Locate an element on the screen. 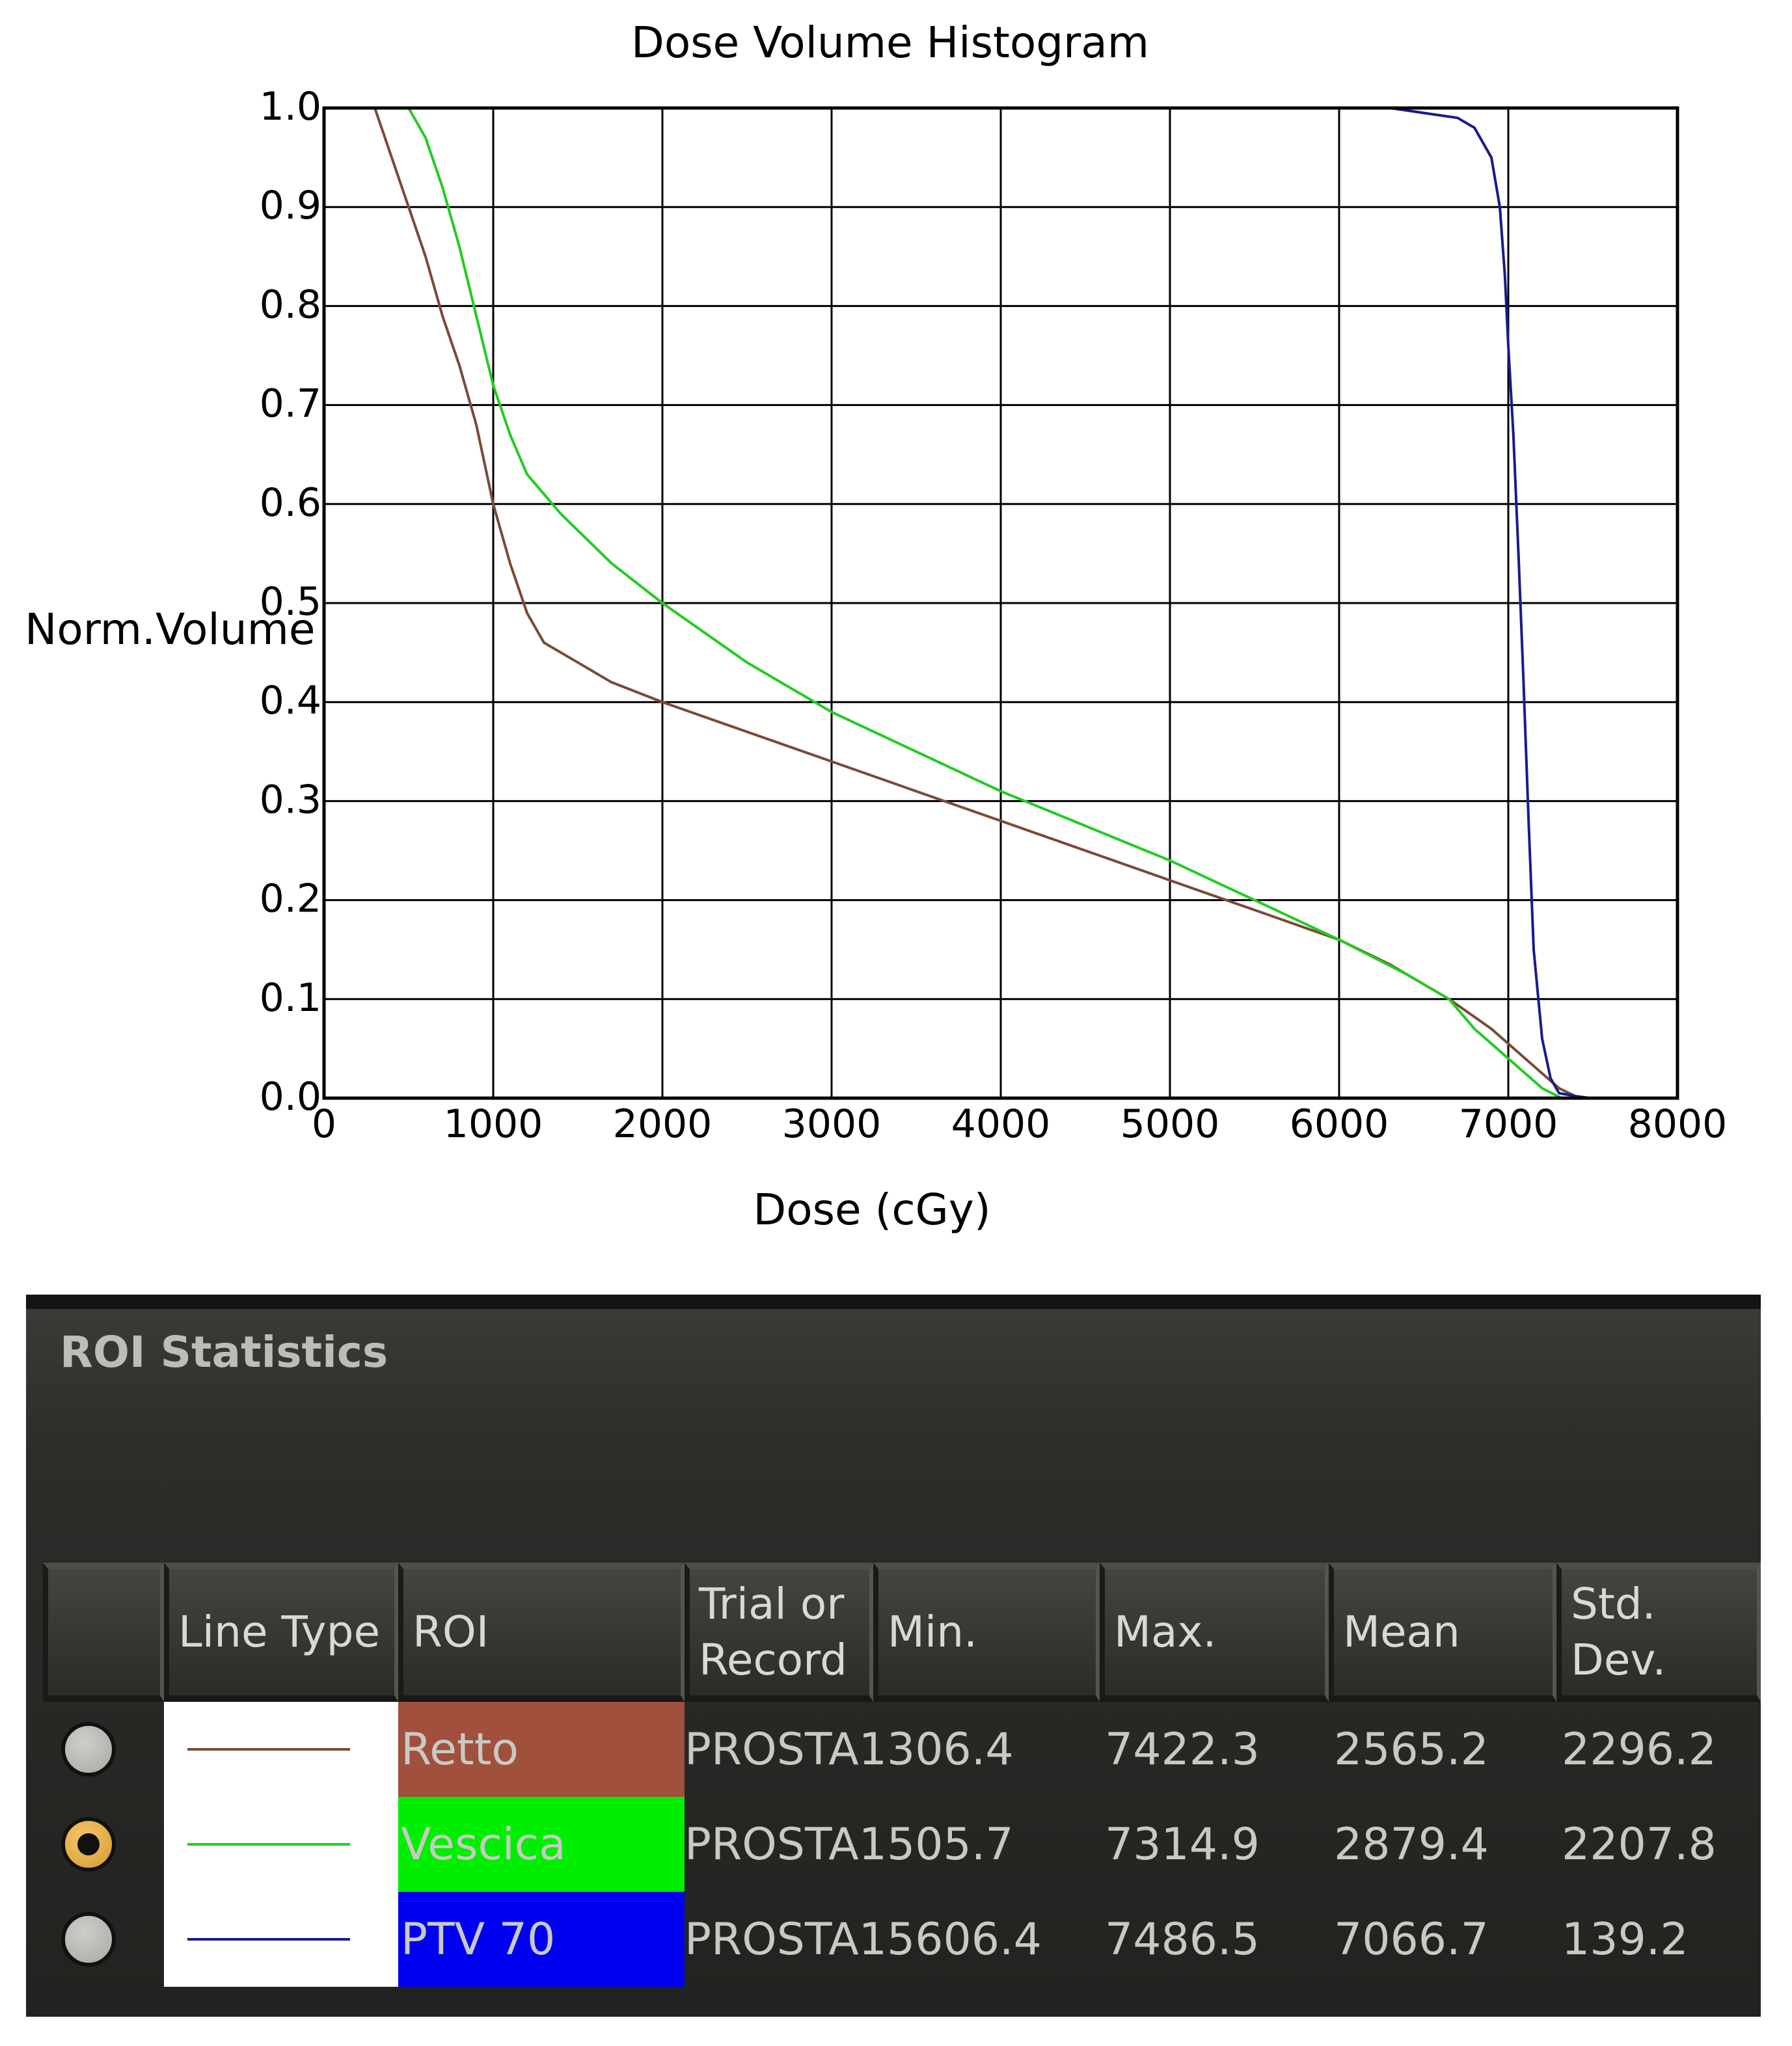 Image resolution: width=1792 pixels, height=2046 pixels. x-tick-label: 8000 is located at coordinates (1678, 1124).